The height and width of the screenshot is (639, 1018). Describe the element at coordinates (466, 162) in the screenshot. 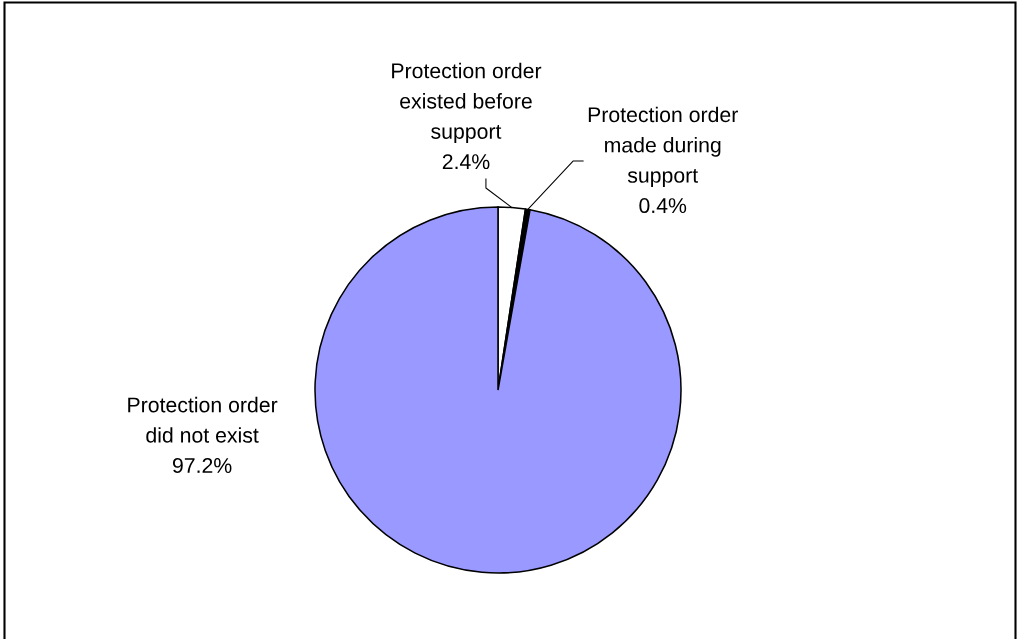

I see `data-label: 2.4%` at that location.